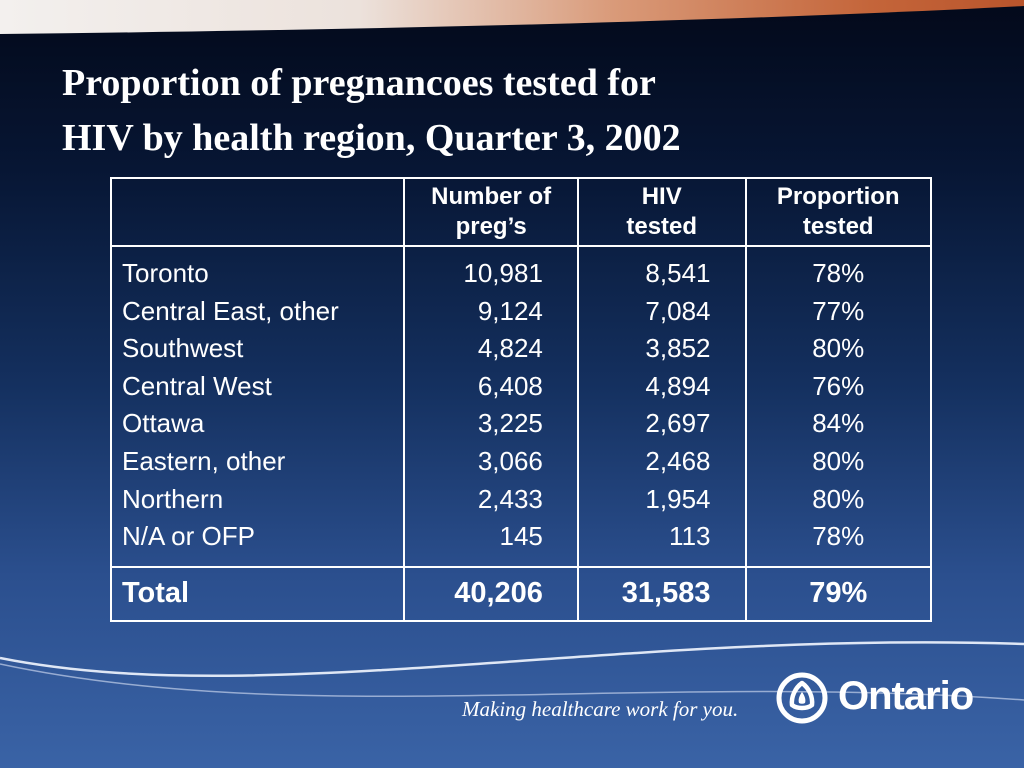 The width and height of the screenshot is (1024, 768). What do you see at coordinates (512, 671) in the screenshot?
I see `footer-swoosh` at bounding box center [512, 671].